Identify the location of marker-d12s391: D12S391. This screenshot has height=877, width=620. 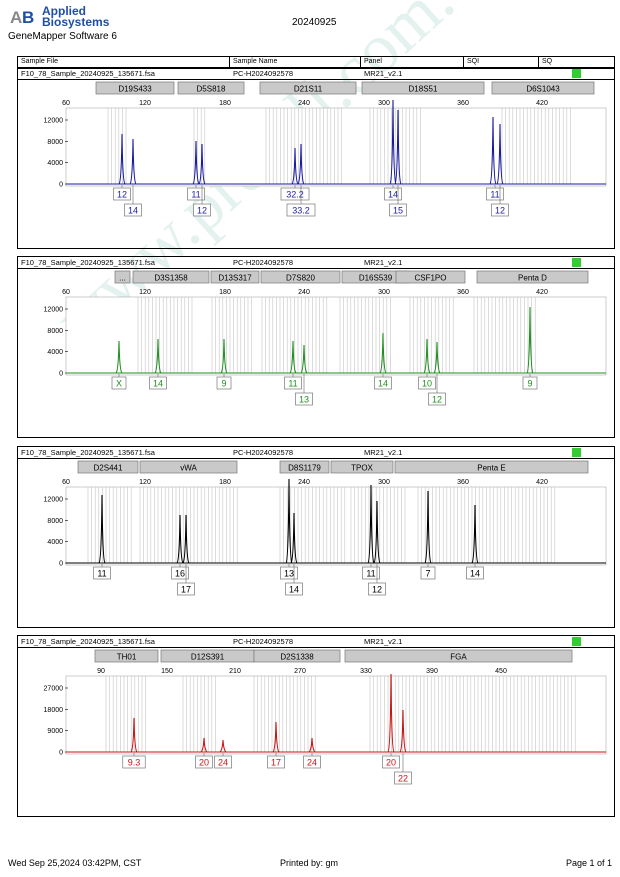
(207, 656).